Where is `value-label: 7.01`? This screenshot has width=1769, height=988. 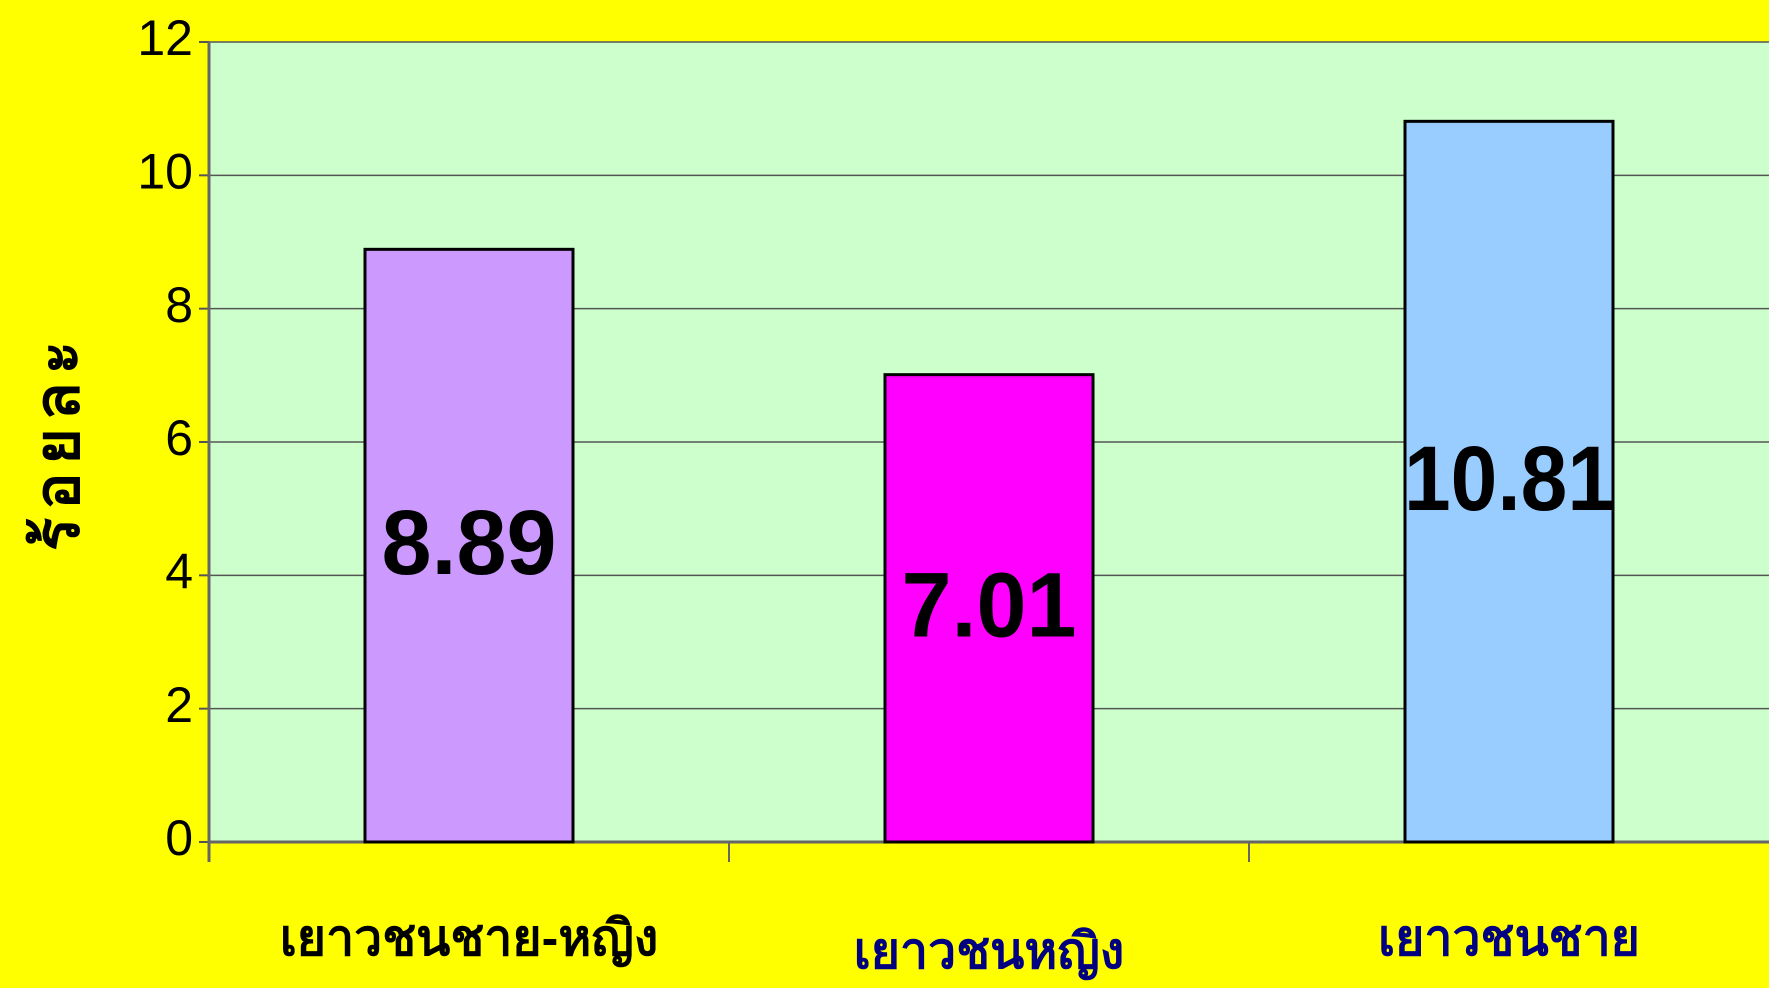
value-label: 7.01 is located at coordinates (989, 606).